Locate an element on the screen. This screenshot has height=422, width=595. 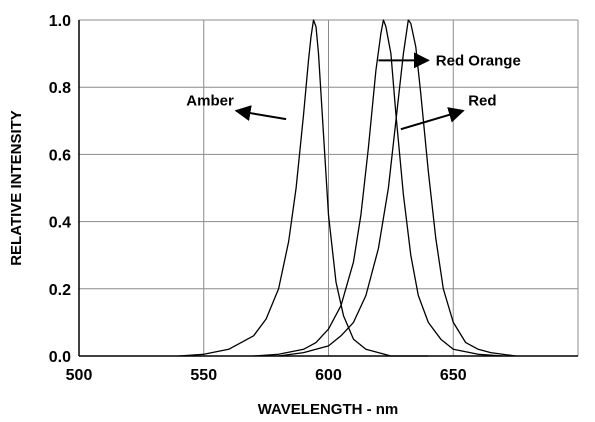
y-tick-label: 0.0 is located at coordinates (60, 357).